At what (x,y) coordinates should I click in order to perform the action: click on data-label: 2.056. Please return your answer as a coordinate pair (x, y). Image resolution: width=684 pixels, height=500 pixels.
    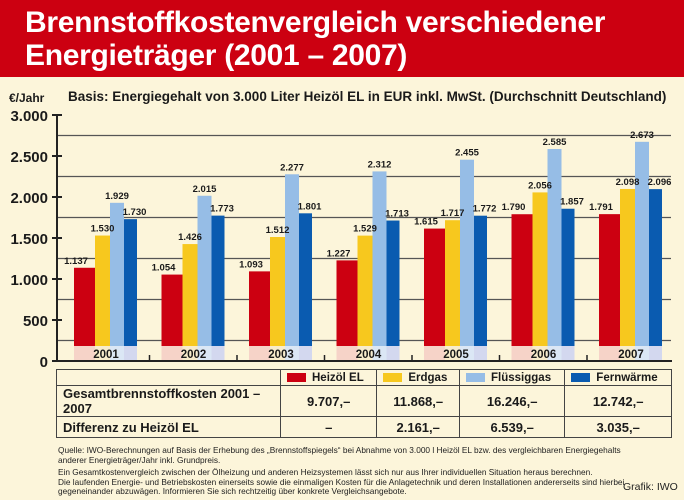
    Looking at the image, I should click on (540, 185).